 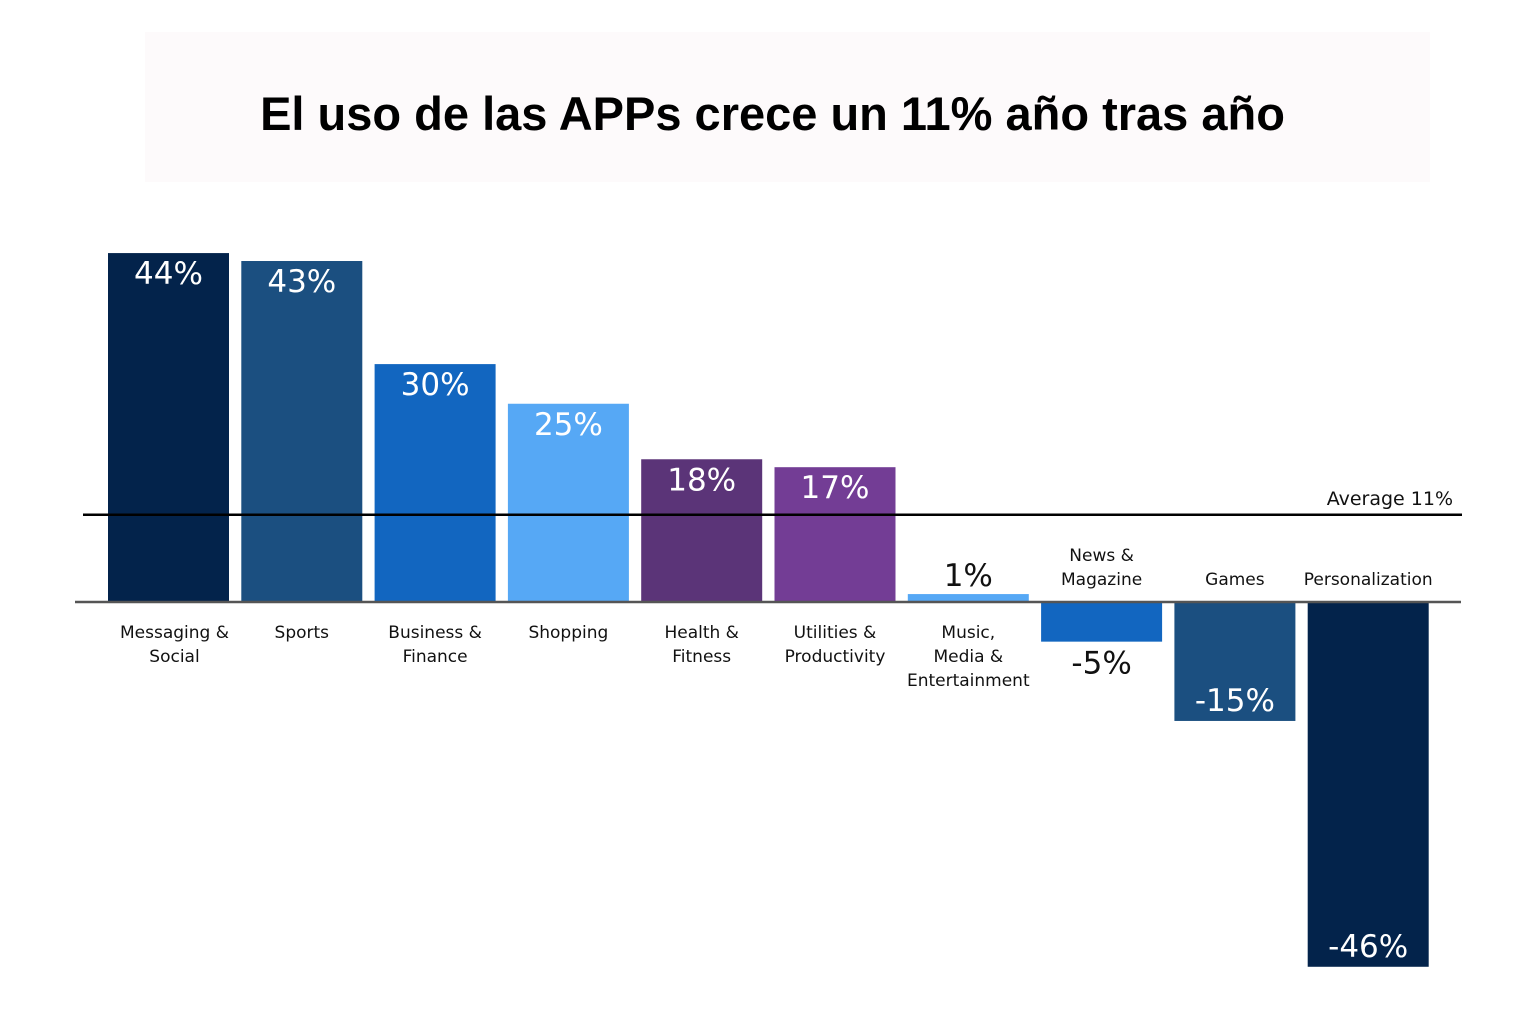 What do you see at coordinates (301, 282) in the screenshot?
I see `data-label: 43%` at bounding box center [301, 282].